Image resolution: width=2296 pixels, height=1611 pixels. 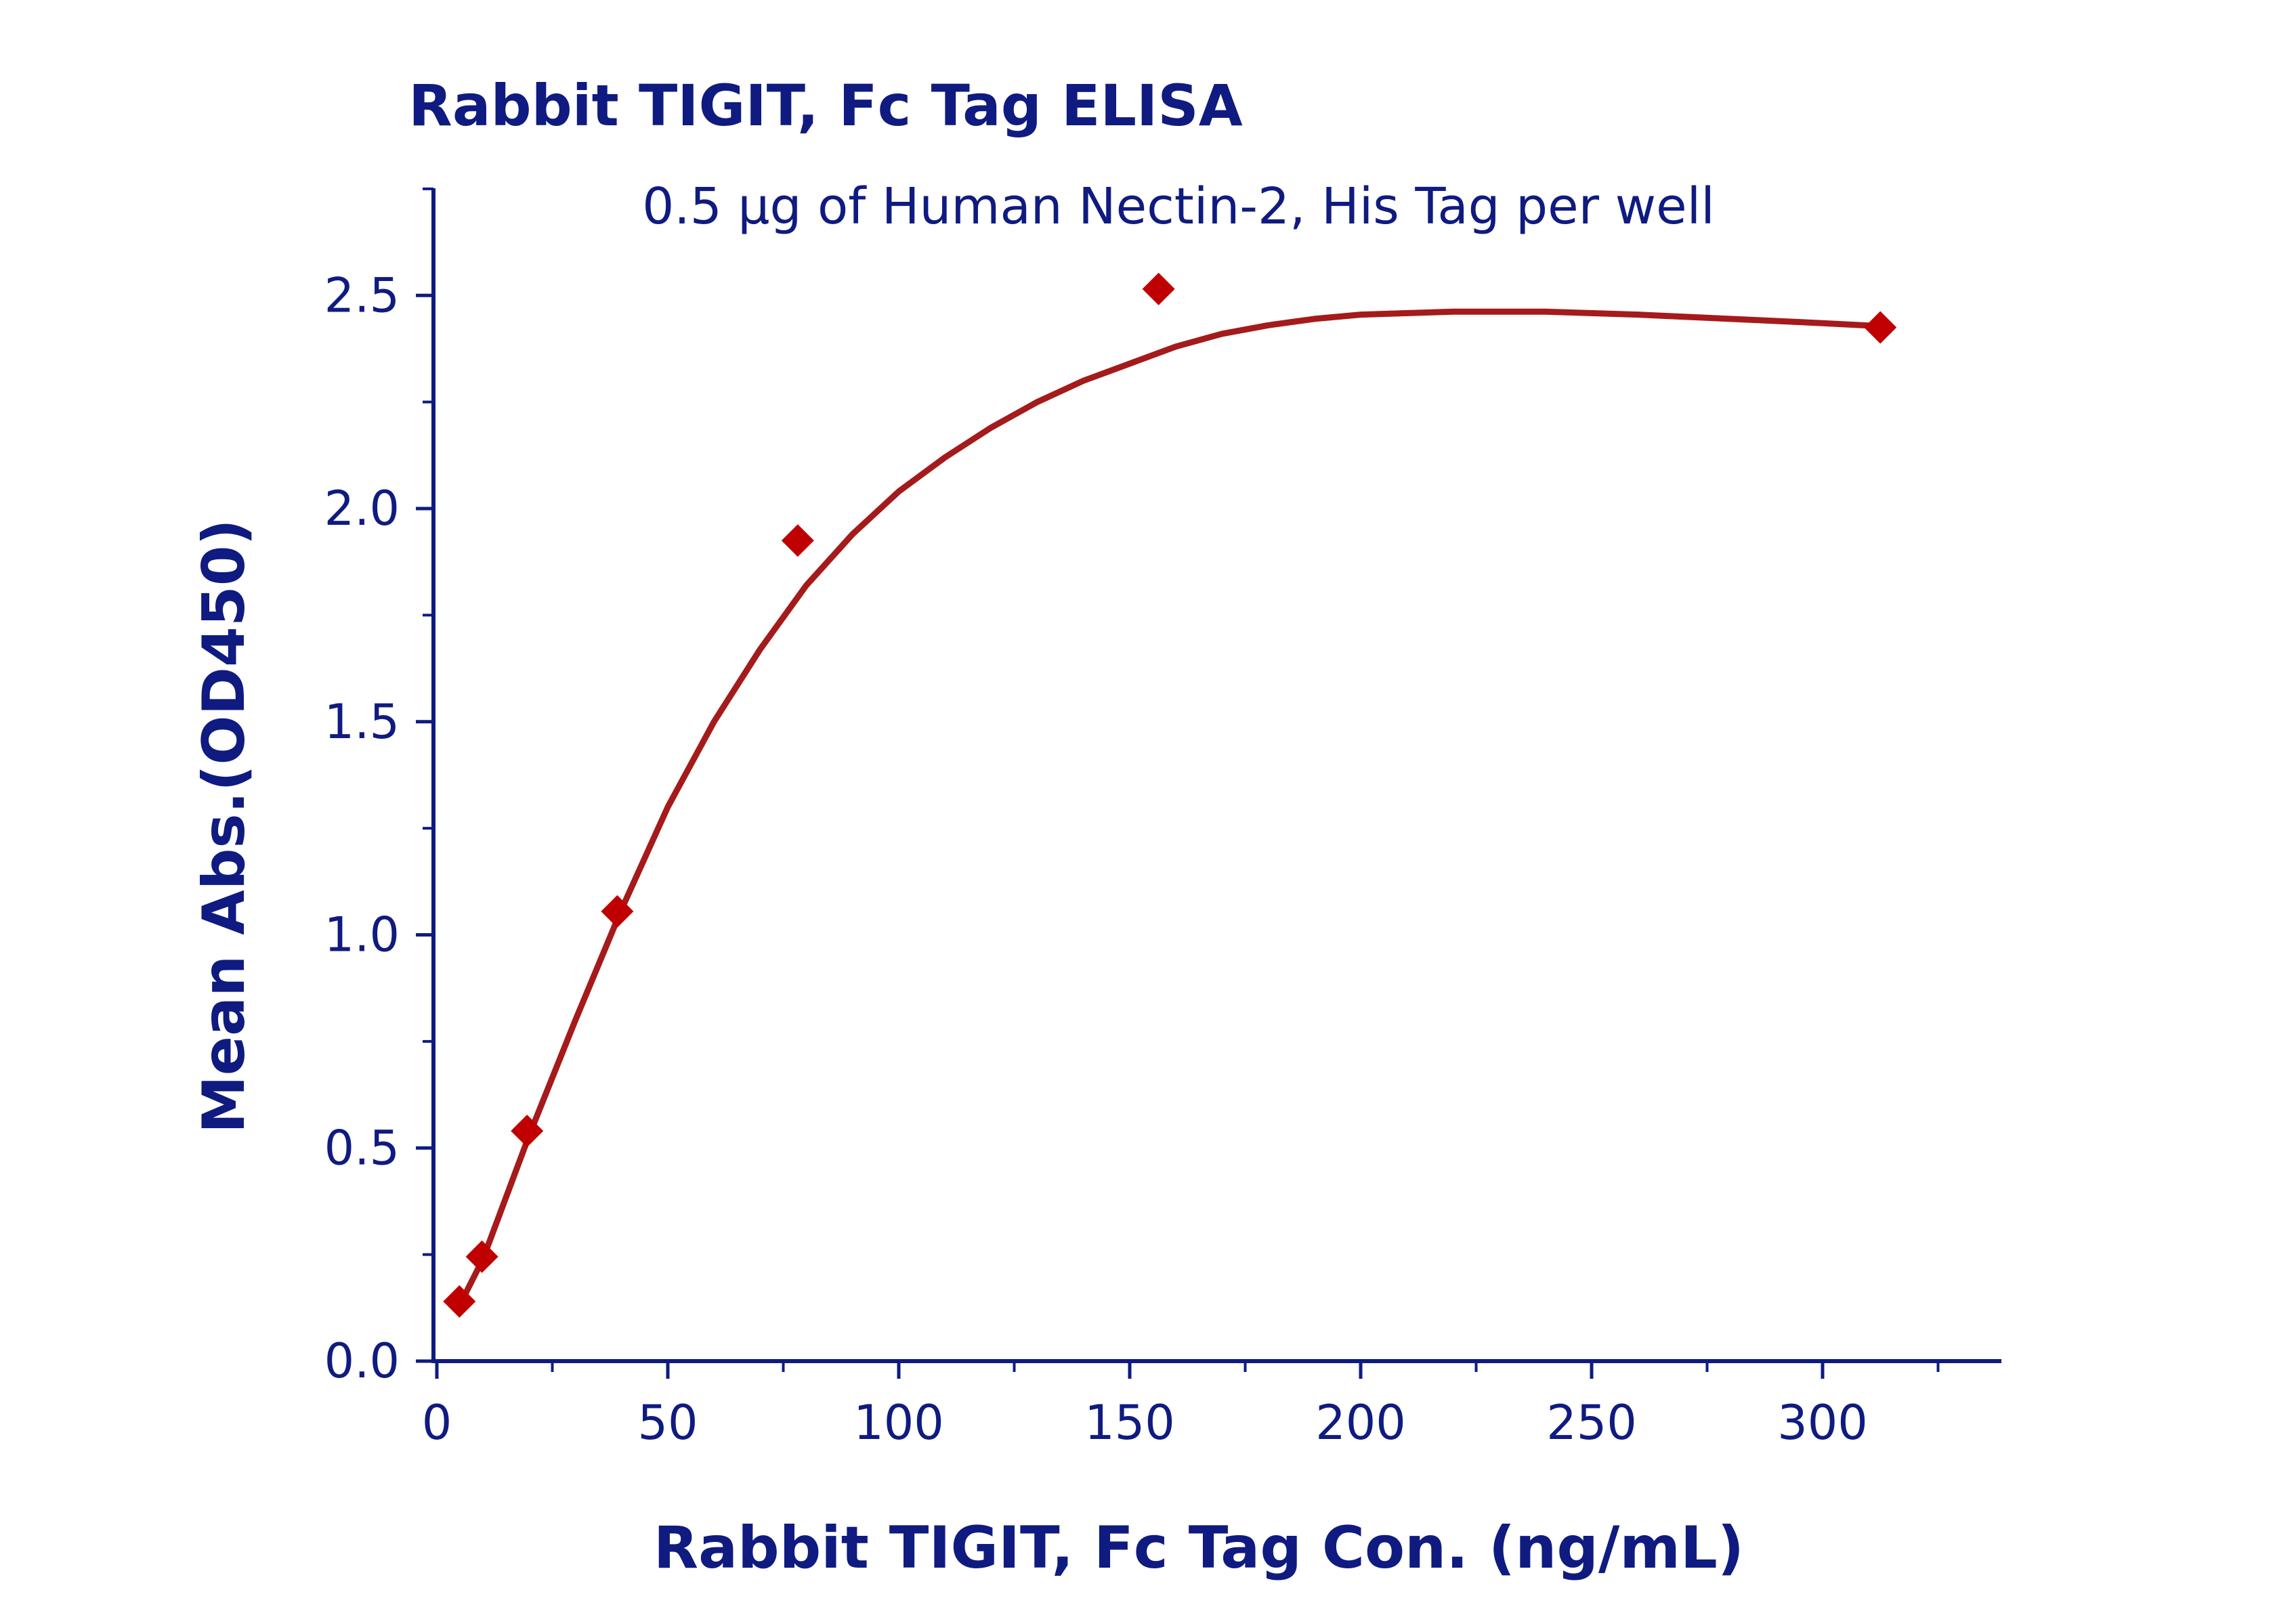 What do you see at coordinates (224, 826) in the screenshot?
I see `y-axis-title: Mean Abs.(OD450)` at bounding box center [224, 826].